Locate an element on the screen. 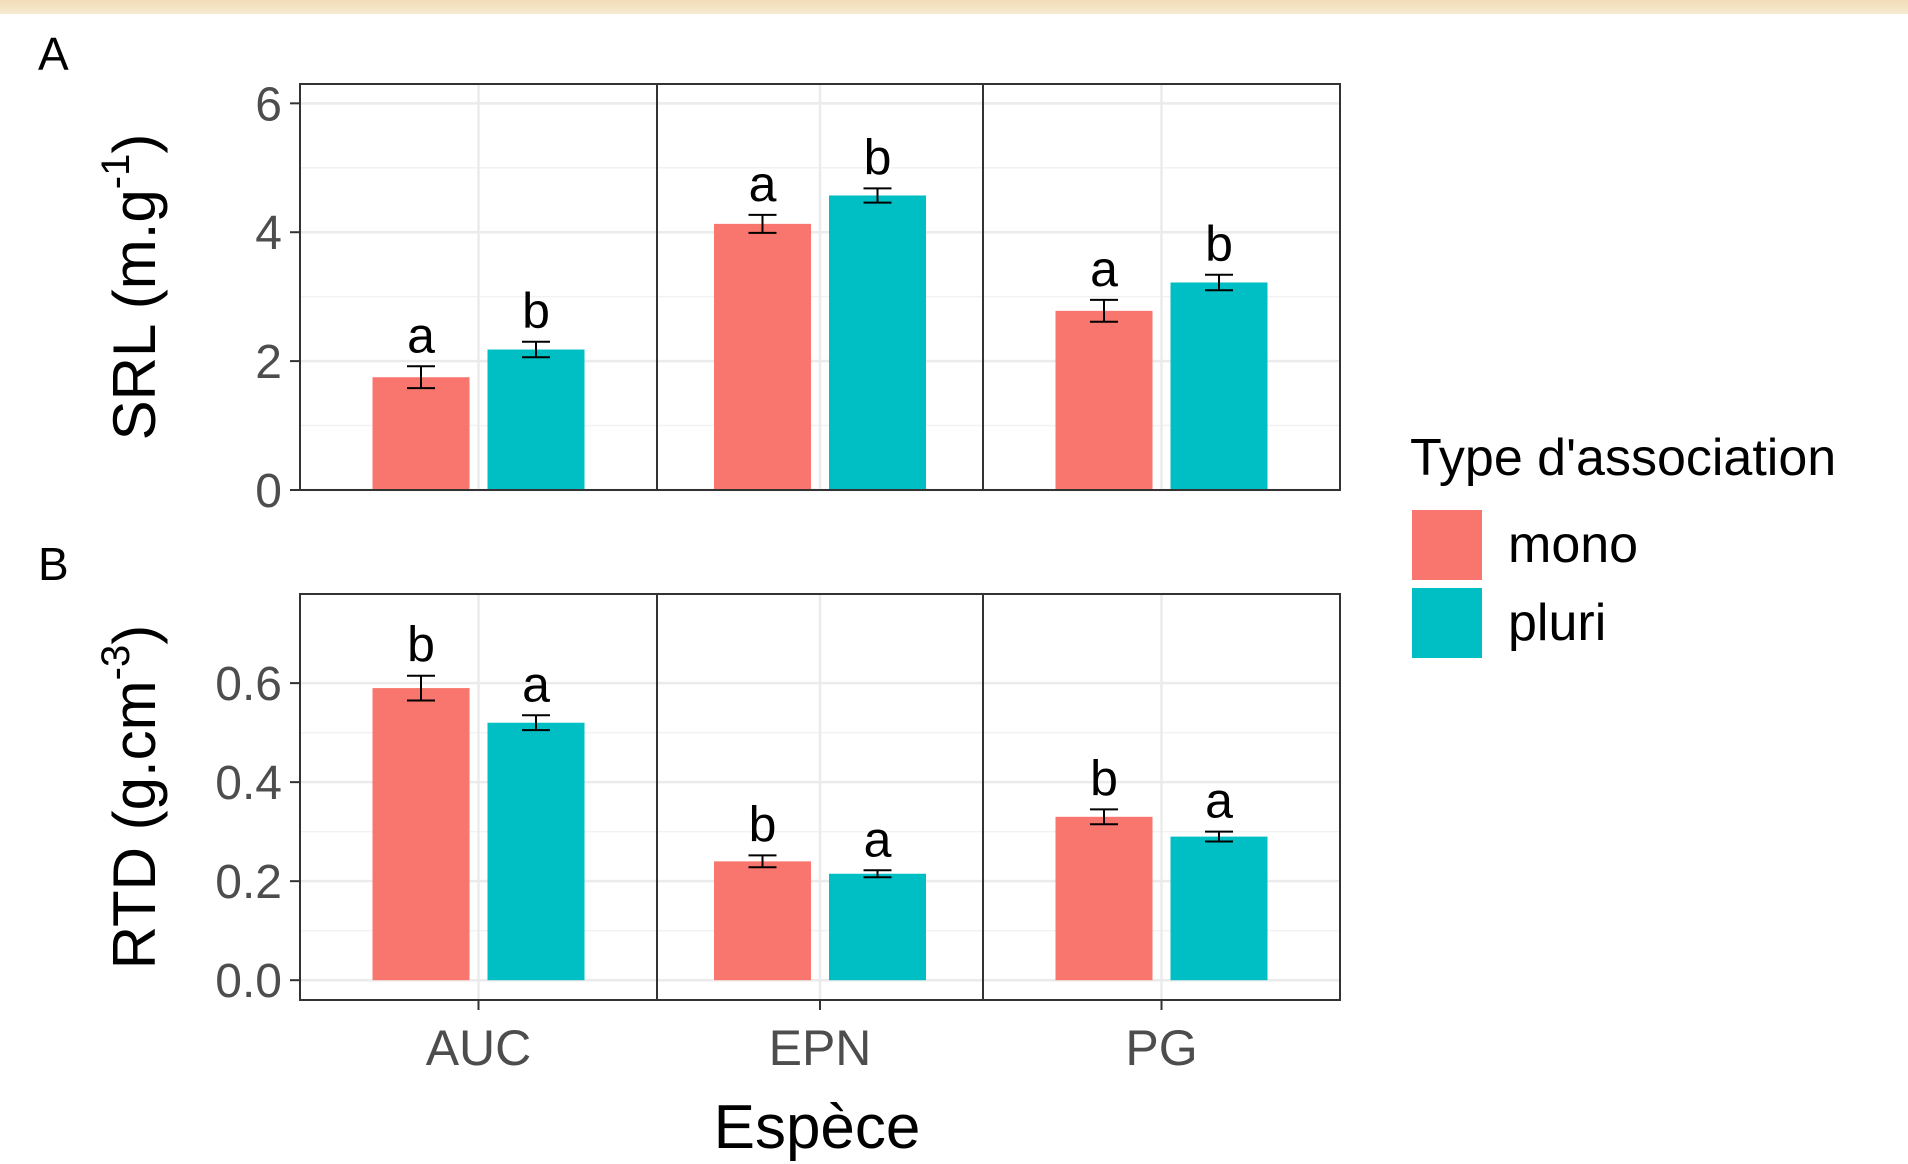 This screenshot has width=1908, height=1164. legend-key-pluri is located at coordinates (1447, 623).